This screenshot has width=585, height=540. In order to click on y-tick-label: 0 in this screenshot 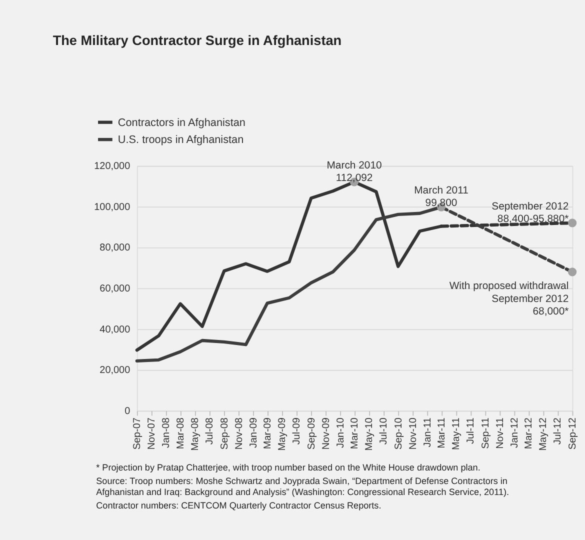, I will do `click(127, 411)`.